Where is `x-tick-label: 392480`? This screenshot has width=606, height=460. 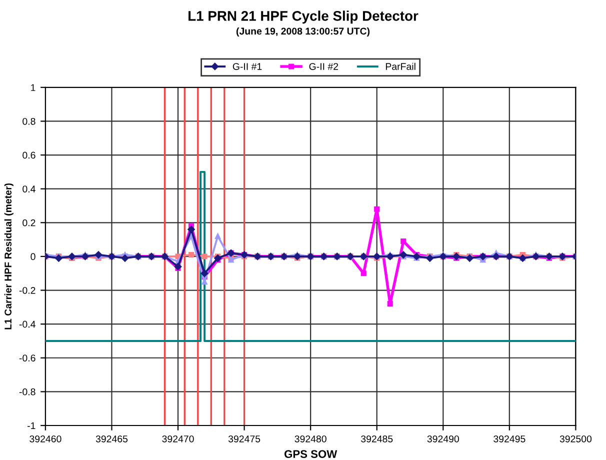
x-tick-label: 392480 is located at coordinates (310, 438).